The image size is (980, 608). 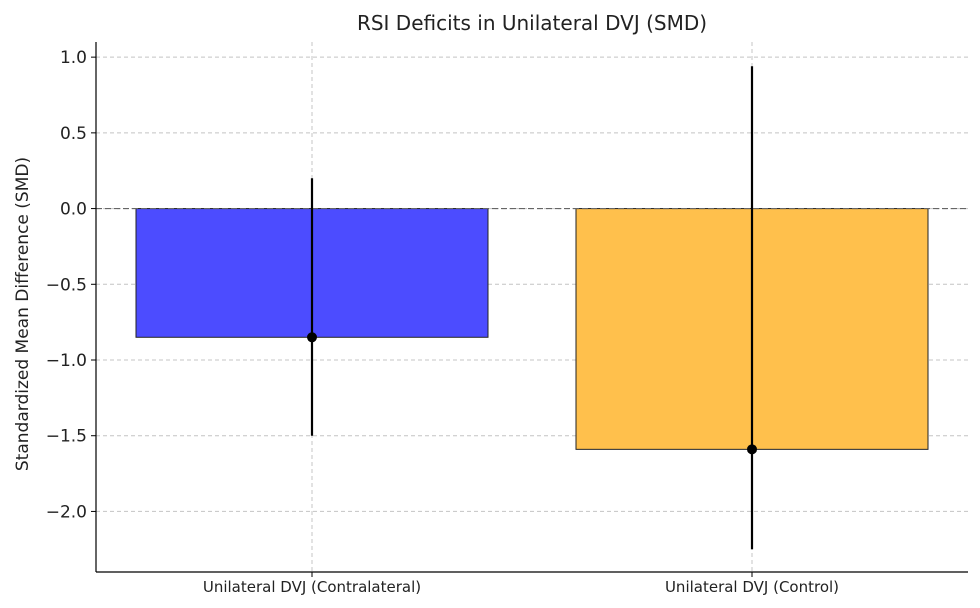 What do you see at coordinates (66, 361) in the screenshot?
I see `y-tick-label-4: −1.0` at bounding box center [66, 361].